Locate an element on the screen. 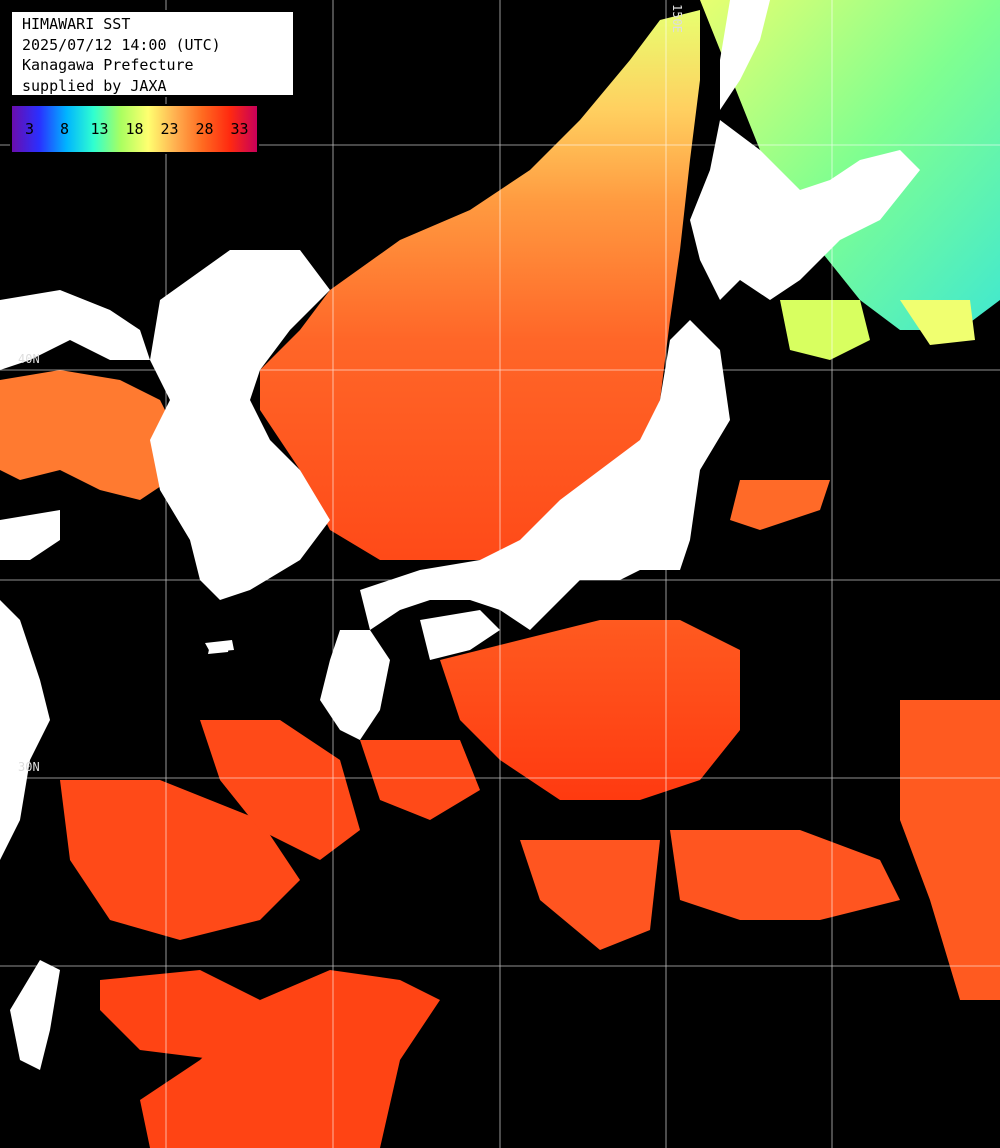  taiwan-land is located at coordinates (35, 1015).